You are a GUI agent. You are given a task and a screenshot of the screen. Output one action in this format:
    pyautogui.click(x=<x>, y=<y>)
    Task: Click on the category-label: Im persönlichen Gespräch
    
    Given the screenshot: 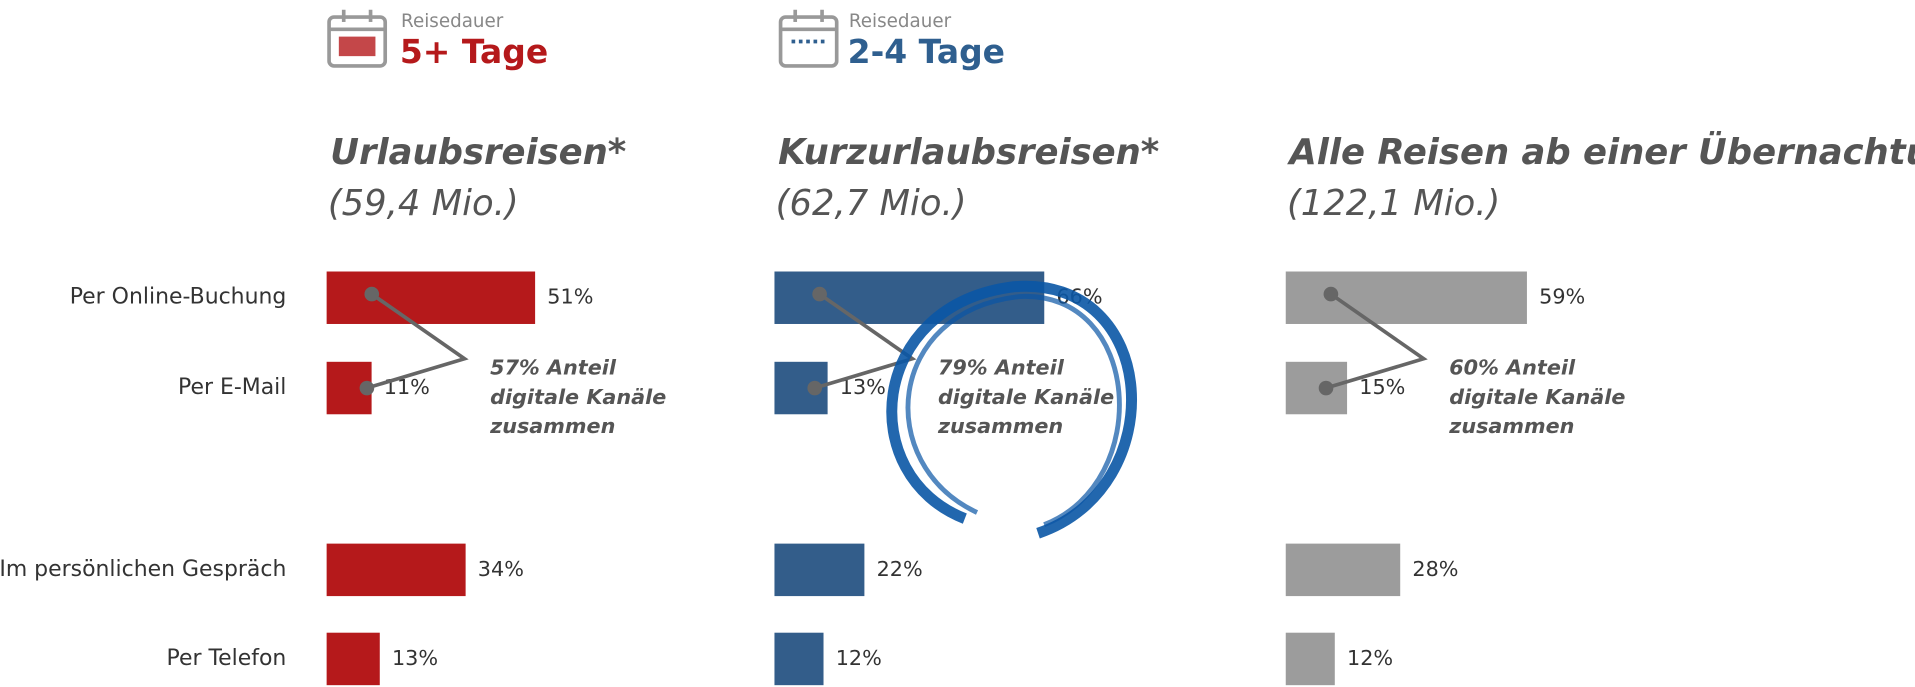 What is the action you would take?
    pyautogui.click(x=143, y=569)
    